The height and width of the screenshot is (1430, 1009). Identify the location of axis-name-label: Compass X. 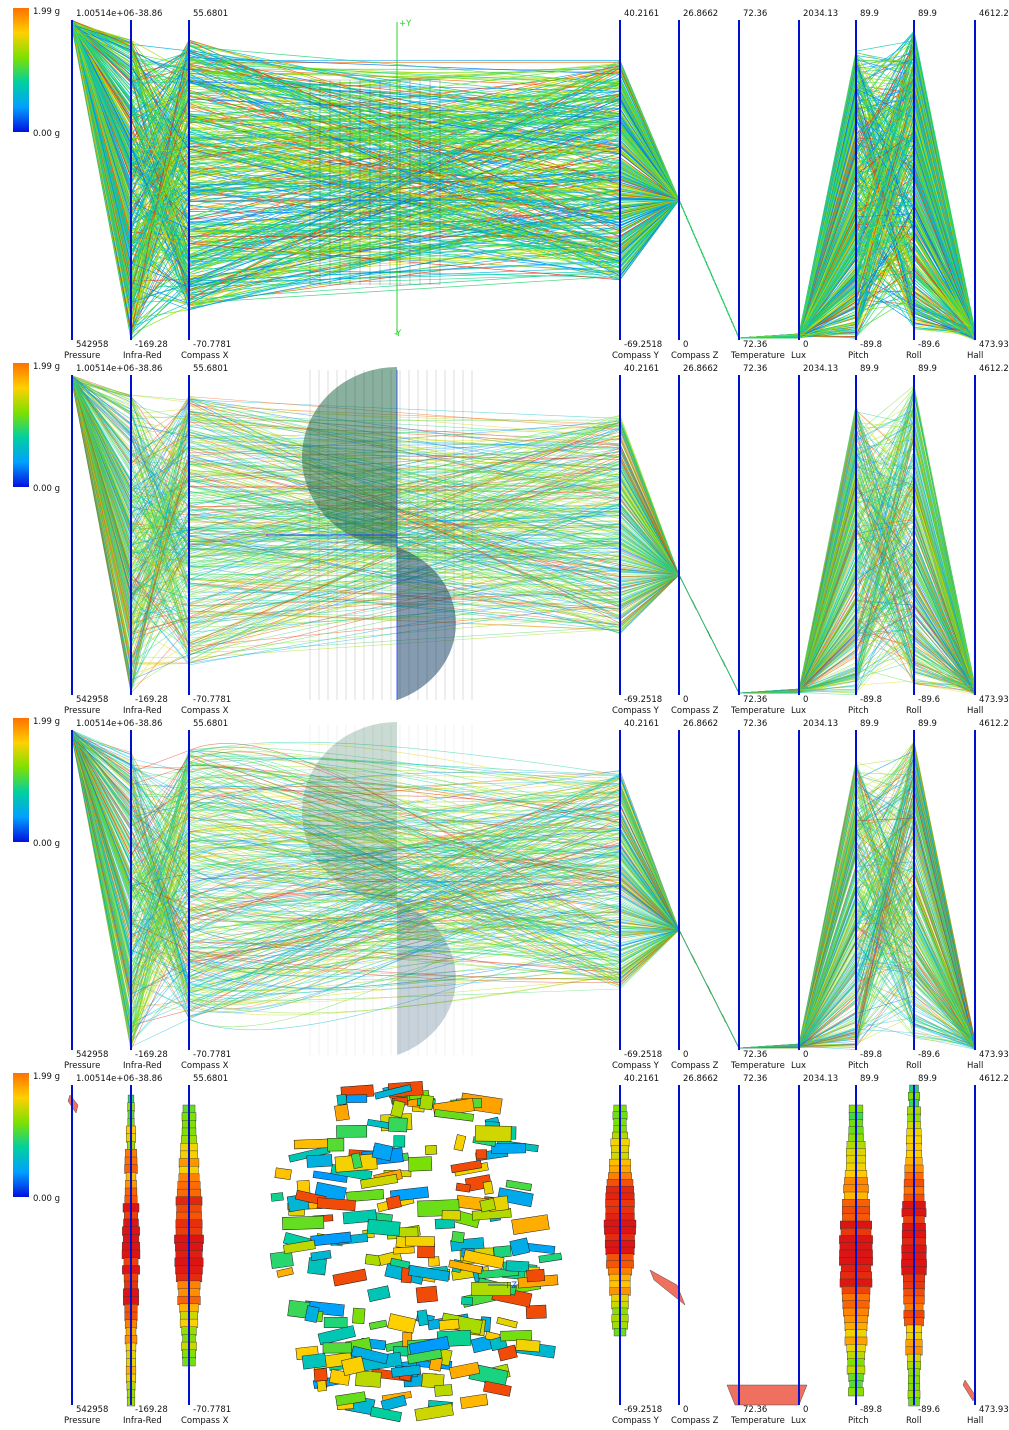
(205, 1421).